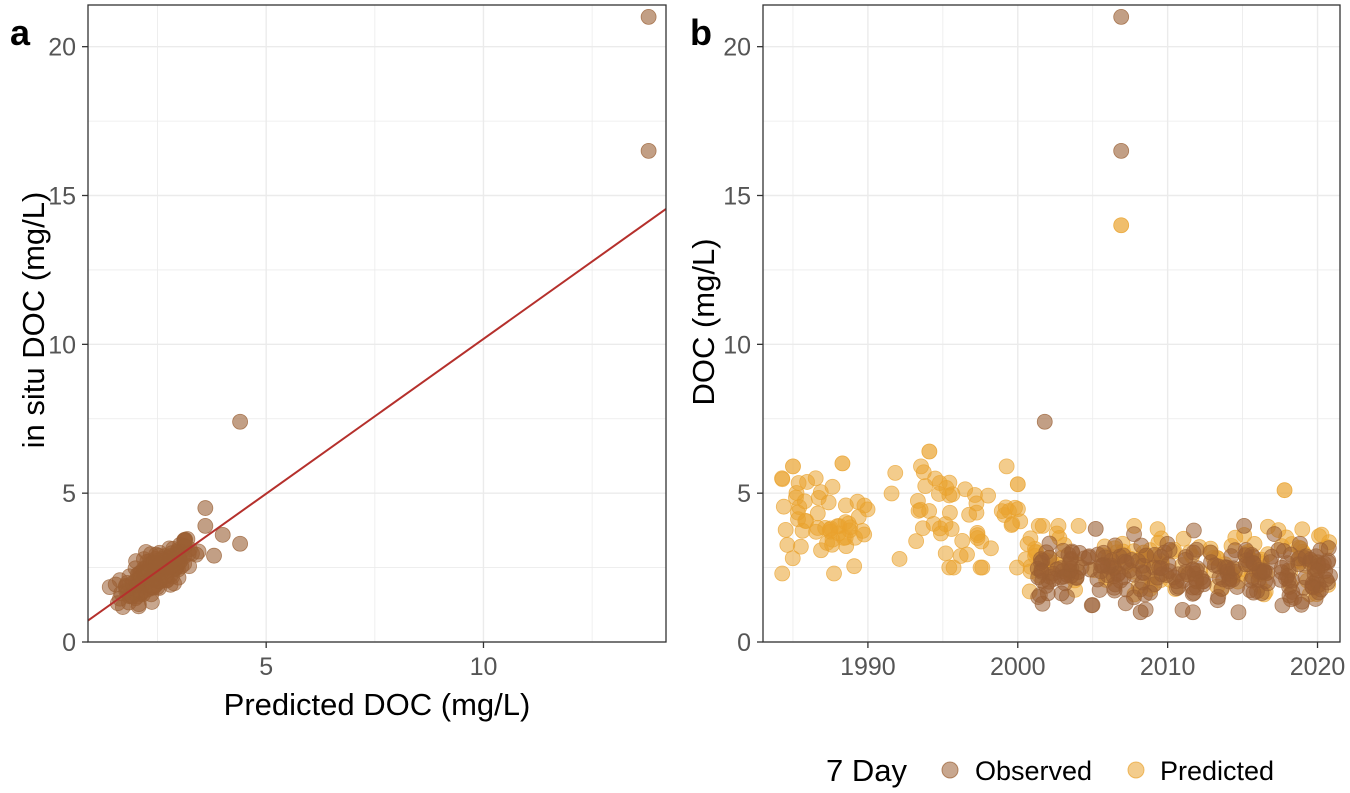  What do you see at coordinates (62, 345) in the screenshot?
I see `panel-a-y-tick-label: 10` at bounding box center [62, 345].